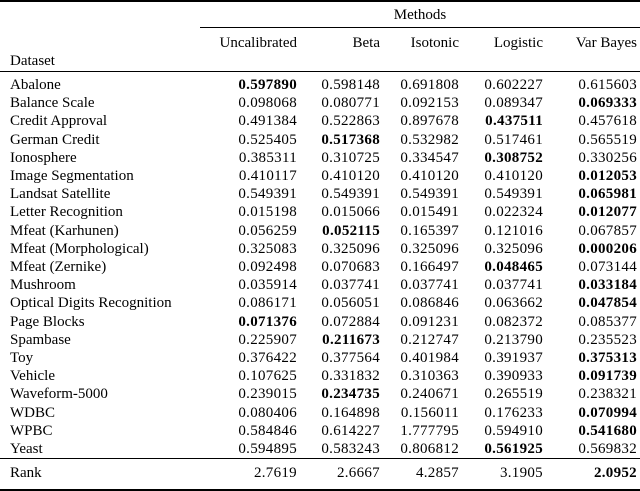 The image size is (640, 491). What do you see at coordinates (429, 248) in the screenshot?
I see `value-cell: 0.325096` at bounding box center [429, 248].